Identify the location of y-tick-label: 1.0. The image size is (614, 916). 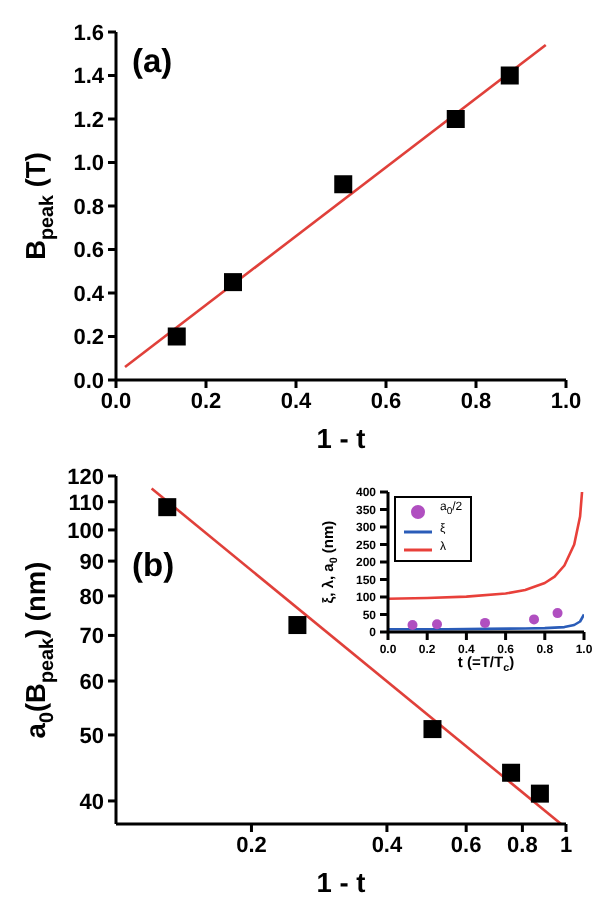
(88, 164).